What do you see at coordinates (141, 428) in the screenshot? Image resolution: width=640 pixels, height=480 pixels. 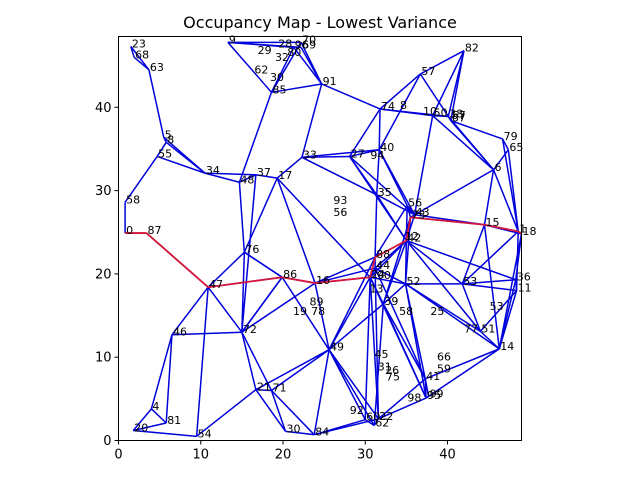 I see `node-label-20: 20` at bounding box center [141, 428].